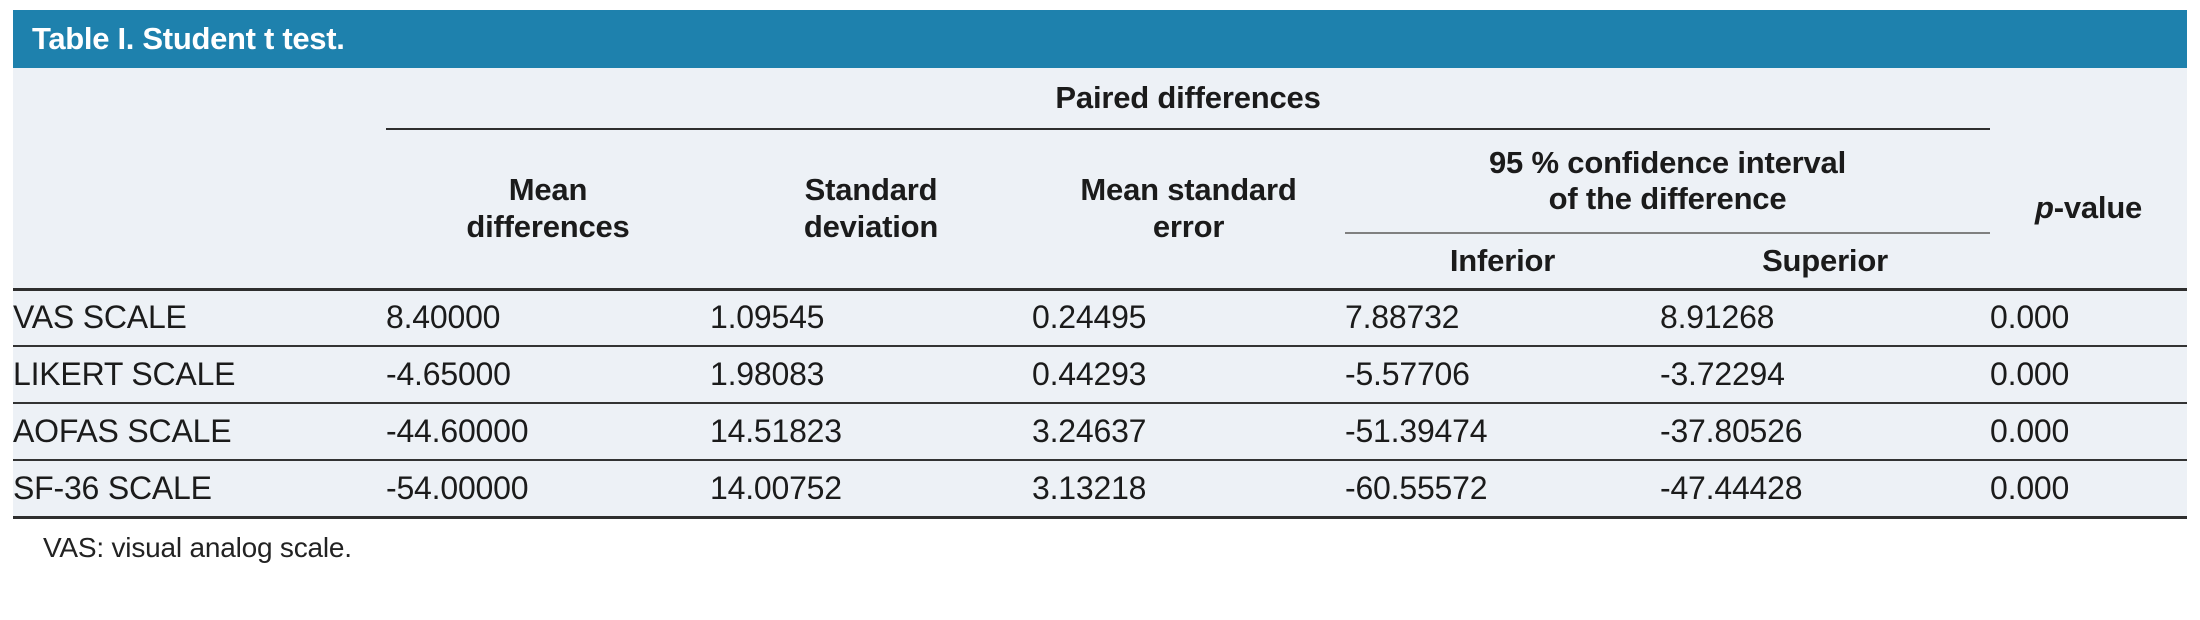  I want to click on cell-mean-differences: 8.40000, so click(548, 316).